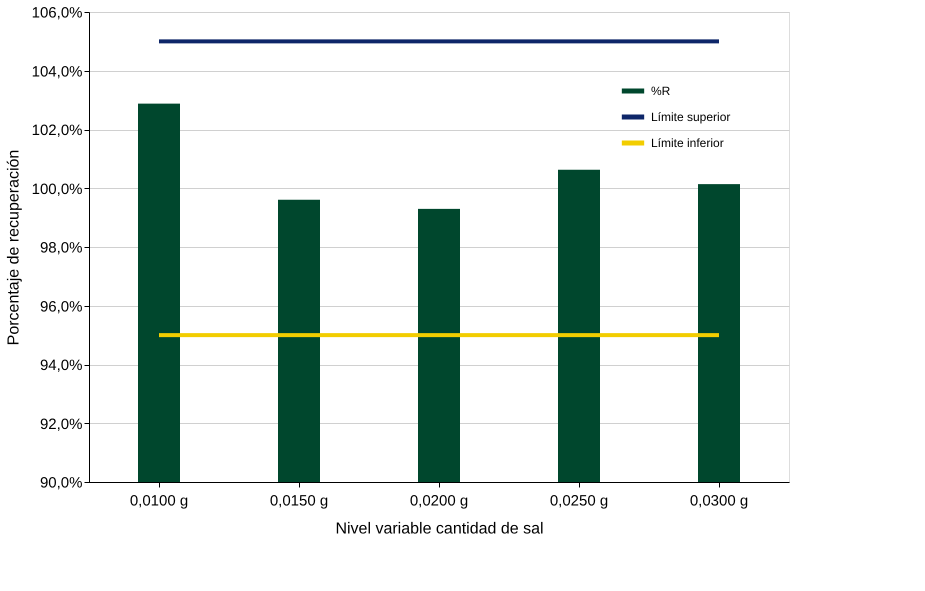 The height and width of the screenshot is (591, 925). Describe the element at coordinates (57, 189) in the screenshot. I see `y-tick-label: 100,0%` at that location.